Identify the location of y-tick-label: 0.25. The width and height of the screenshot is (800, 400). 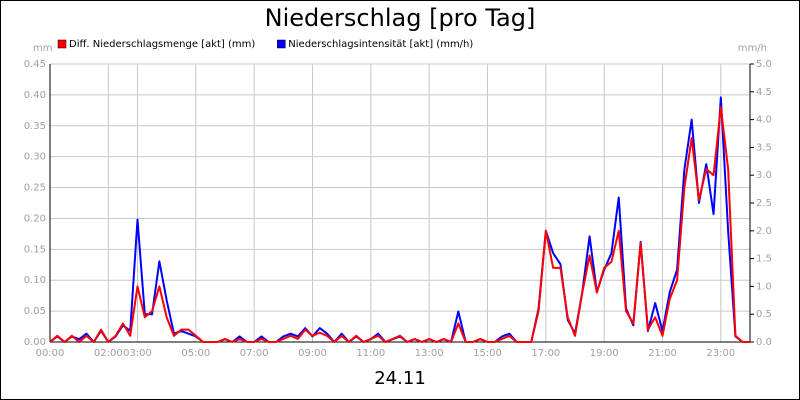
(35, 188).